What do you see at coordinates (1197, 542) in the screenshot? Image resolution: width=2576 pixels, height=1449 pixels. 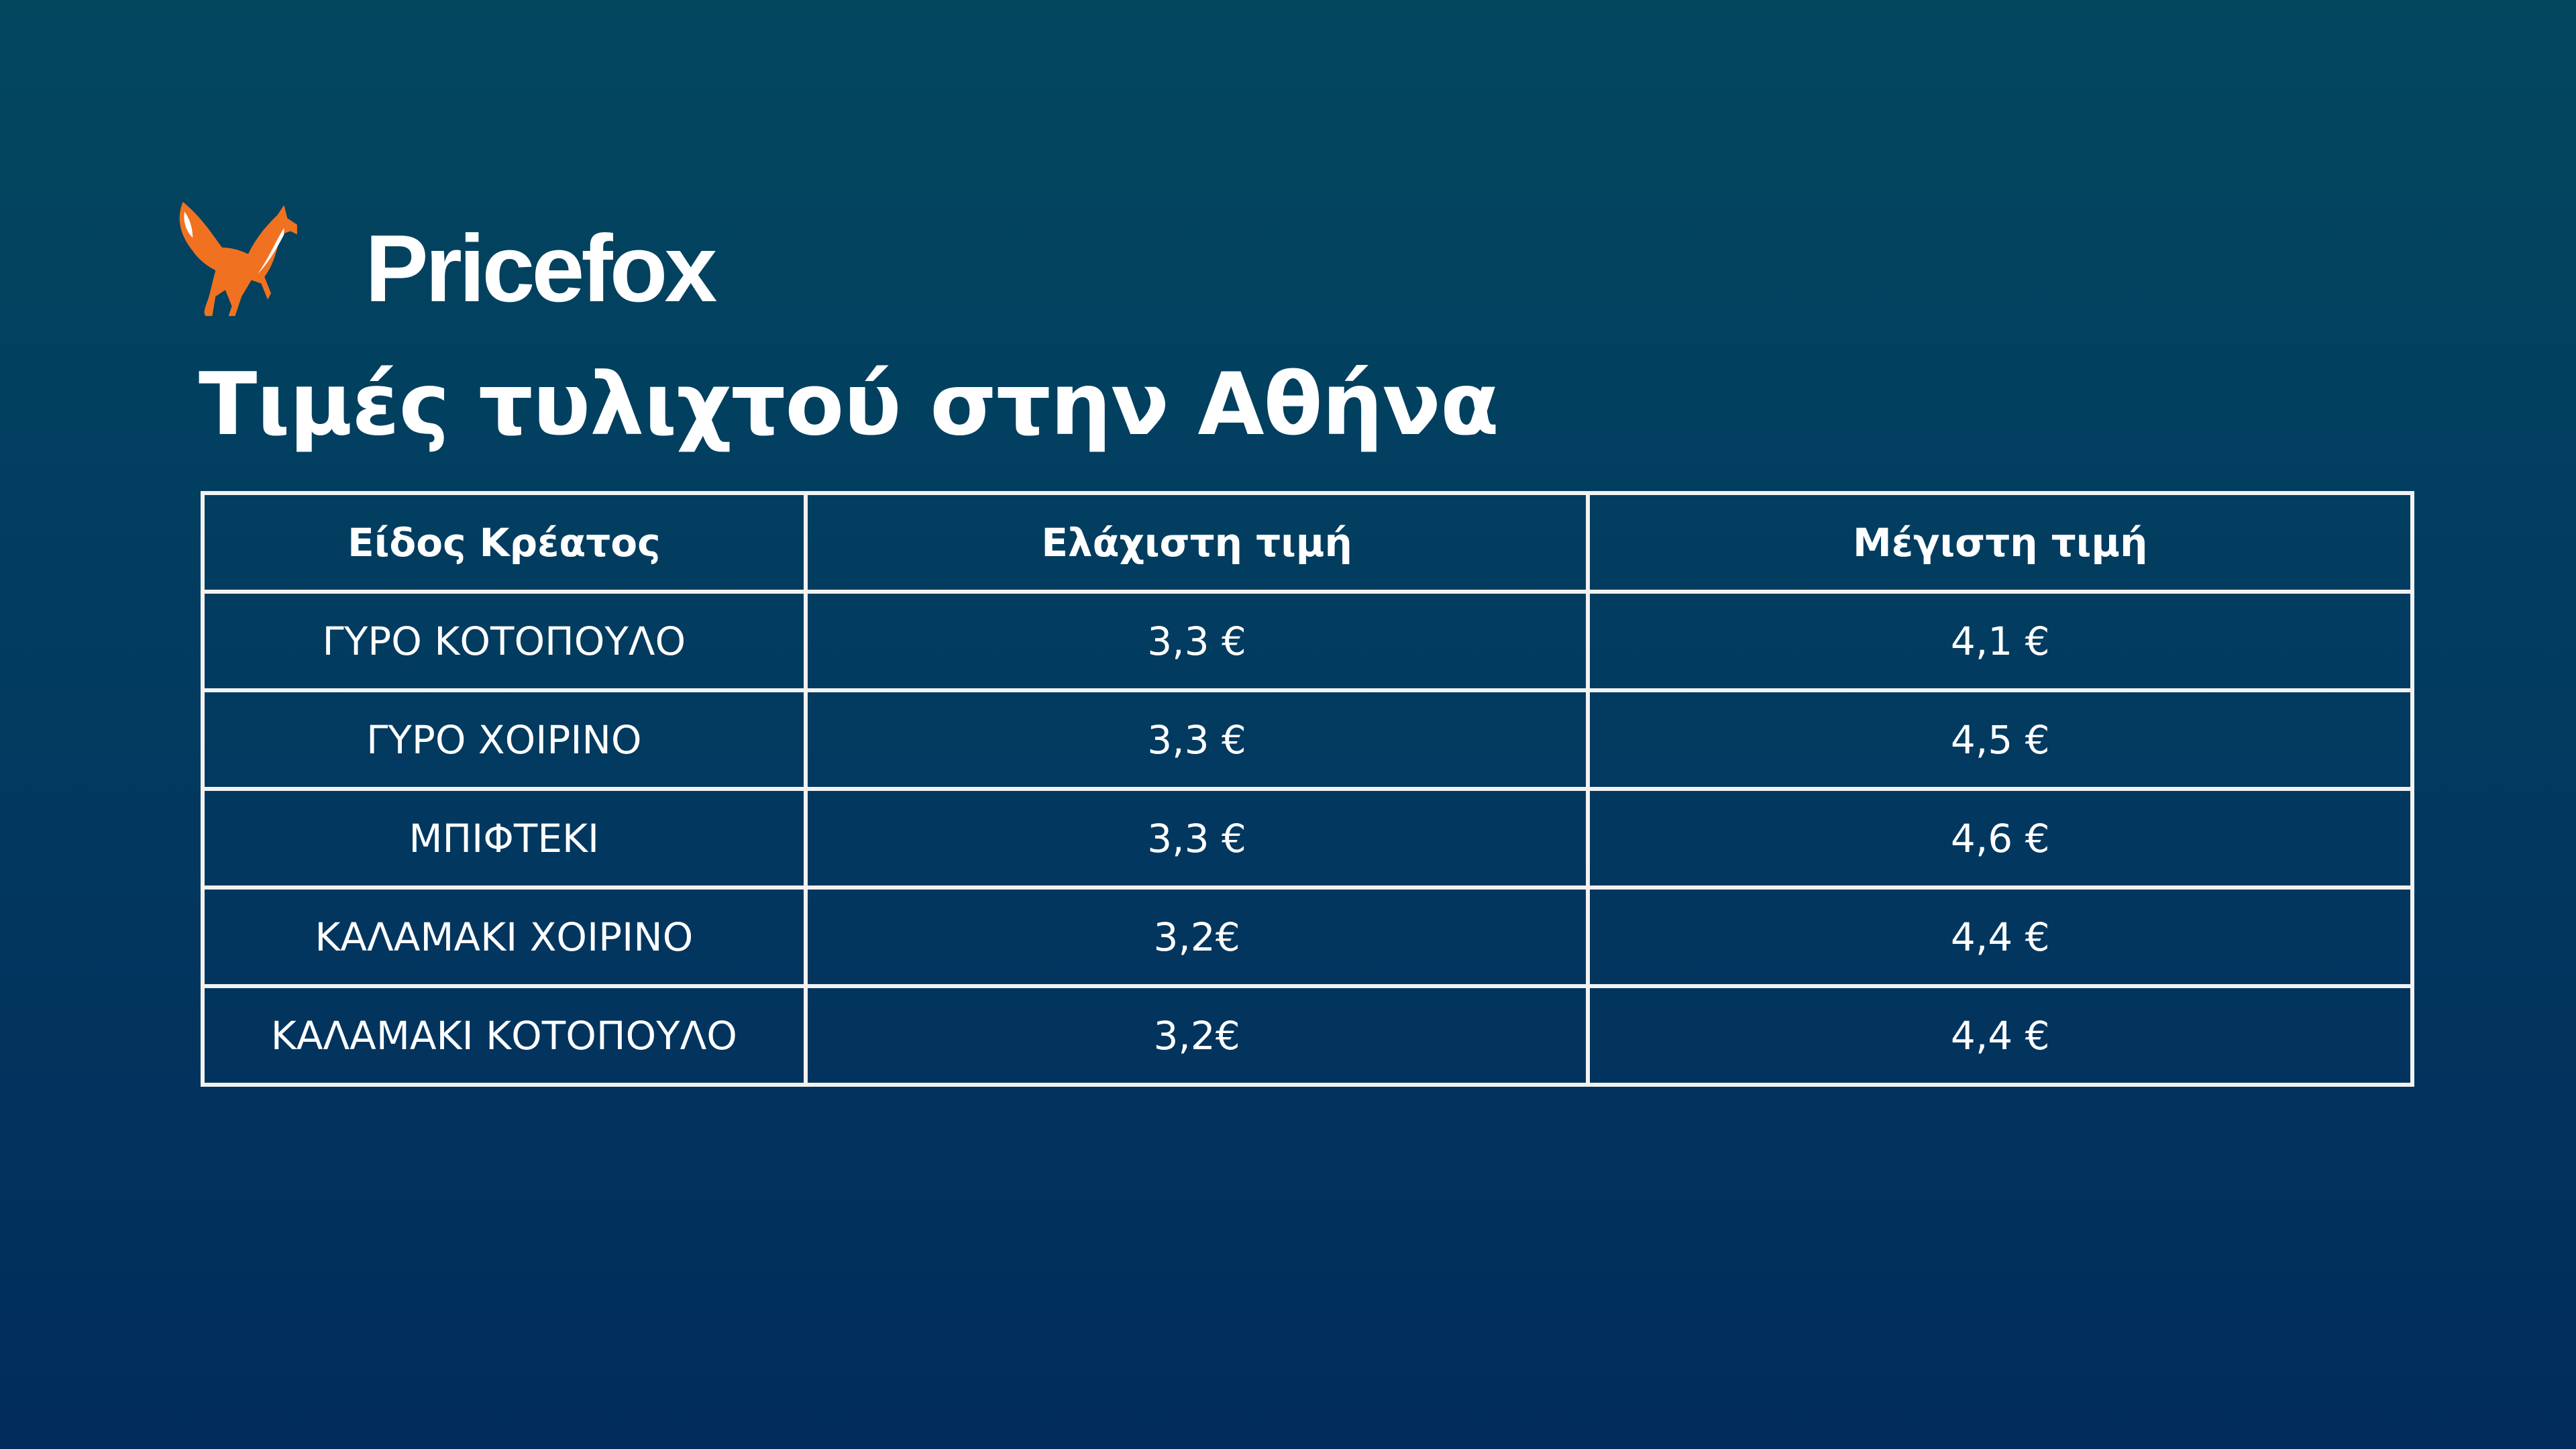 I see `header-min-price: Ελάχιστη τιμή` at bounding box center [1197, 542].